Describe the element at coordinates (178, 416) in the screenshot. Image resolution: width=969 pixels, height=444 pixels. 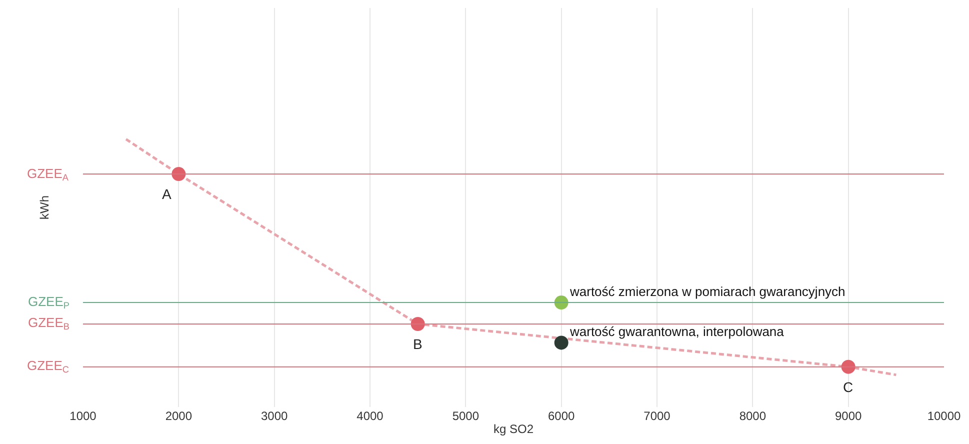
I see `x-tick-label: 2000` at that location.